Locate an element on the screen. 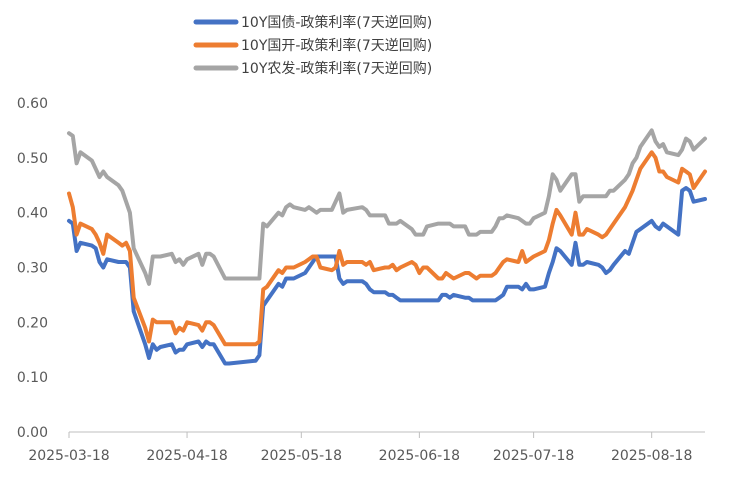  y-axis-tick-labels: 0.00 0.10 0.20 0.30 0.40 0.50 0.60 is located at coordinates (32, 268).